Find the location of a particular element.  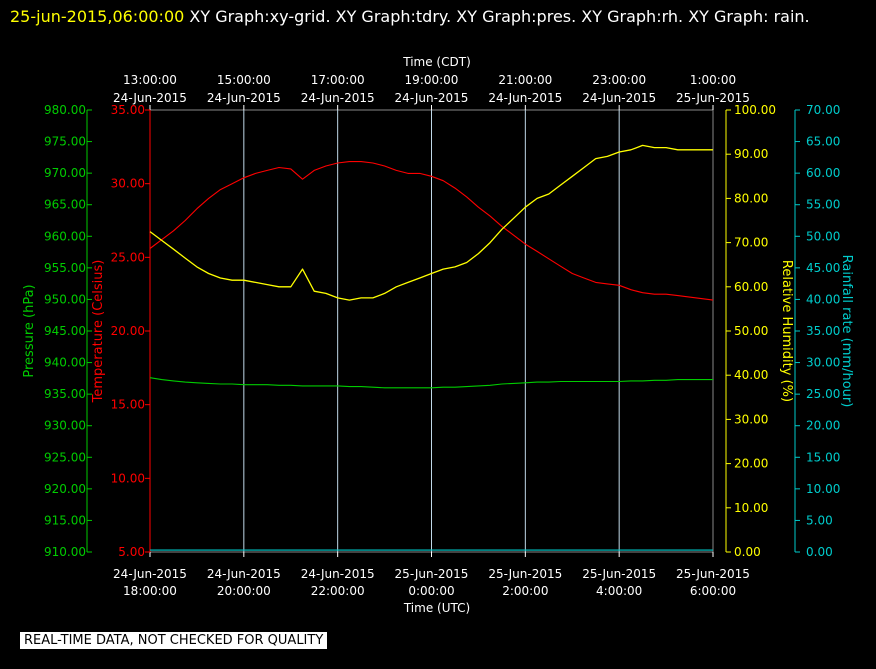

rh-tick-label: 20.00 is located at coordinates (751, 464).